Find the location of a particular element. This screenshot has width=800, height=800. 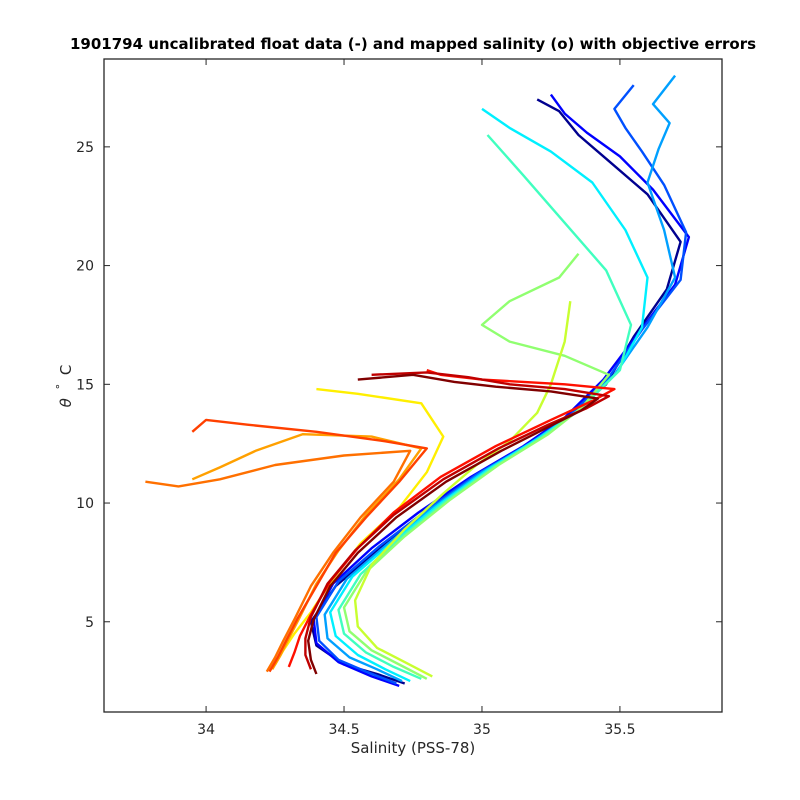

y-axis-label-symbol: θ is located at coordinates (66, 402).